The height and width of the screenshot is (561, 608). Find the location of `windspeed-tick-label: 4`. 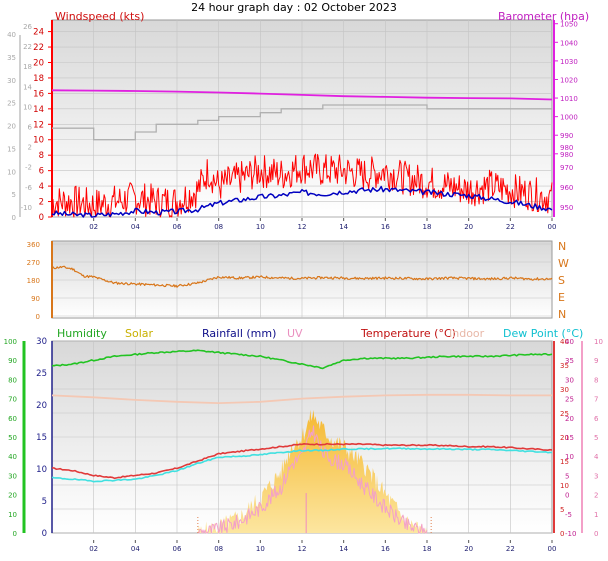

windspeed-tick-label: 4 is located at coordinates (41, 187).